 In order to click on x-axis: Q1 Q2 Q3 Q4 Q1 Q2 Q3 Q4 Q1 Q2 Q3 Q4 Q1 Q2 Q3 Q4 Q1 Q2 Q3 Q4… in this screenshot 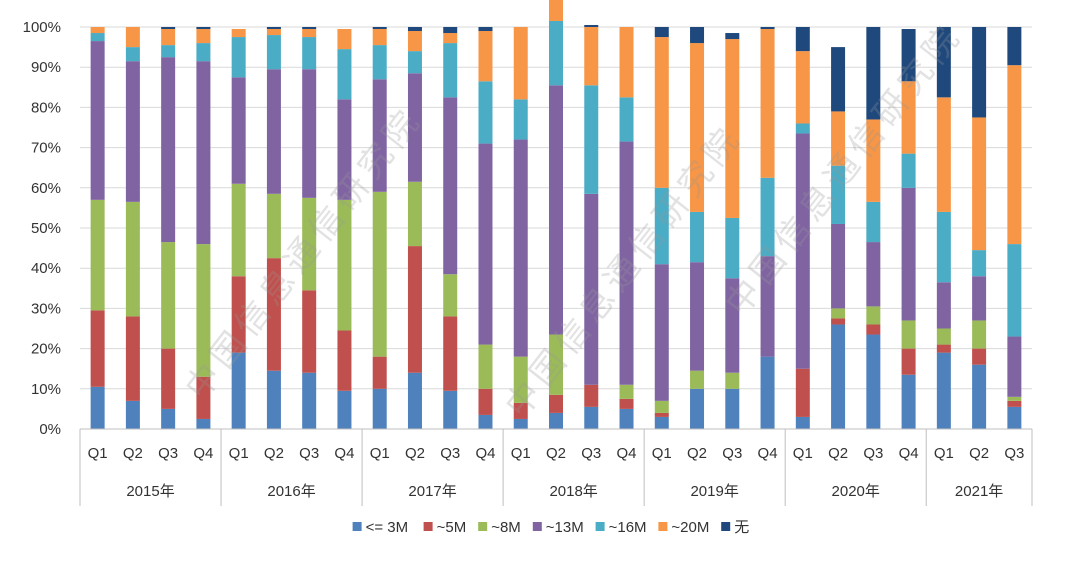, I will do `click(556, 467)`.